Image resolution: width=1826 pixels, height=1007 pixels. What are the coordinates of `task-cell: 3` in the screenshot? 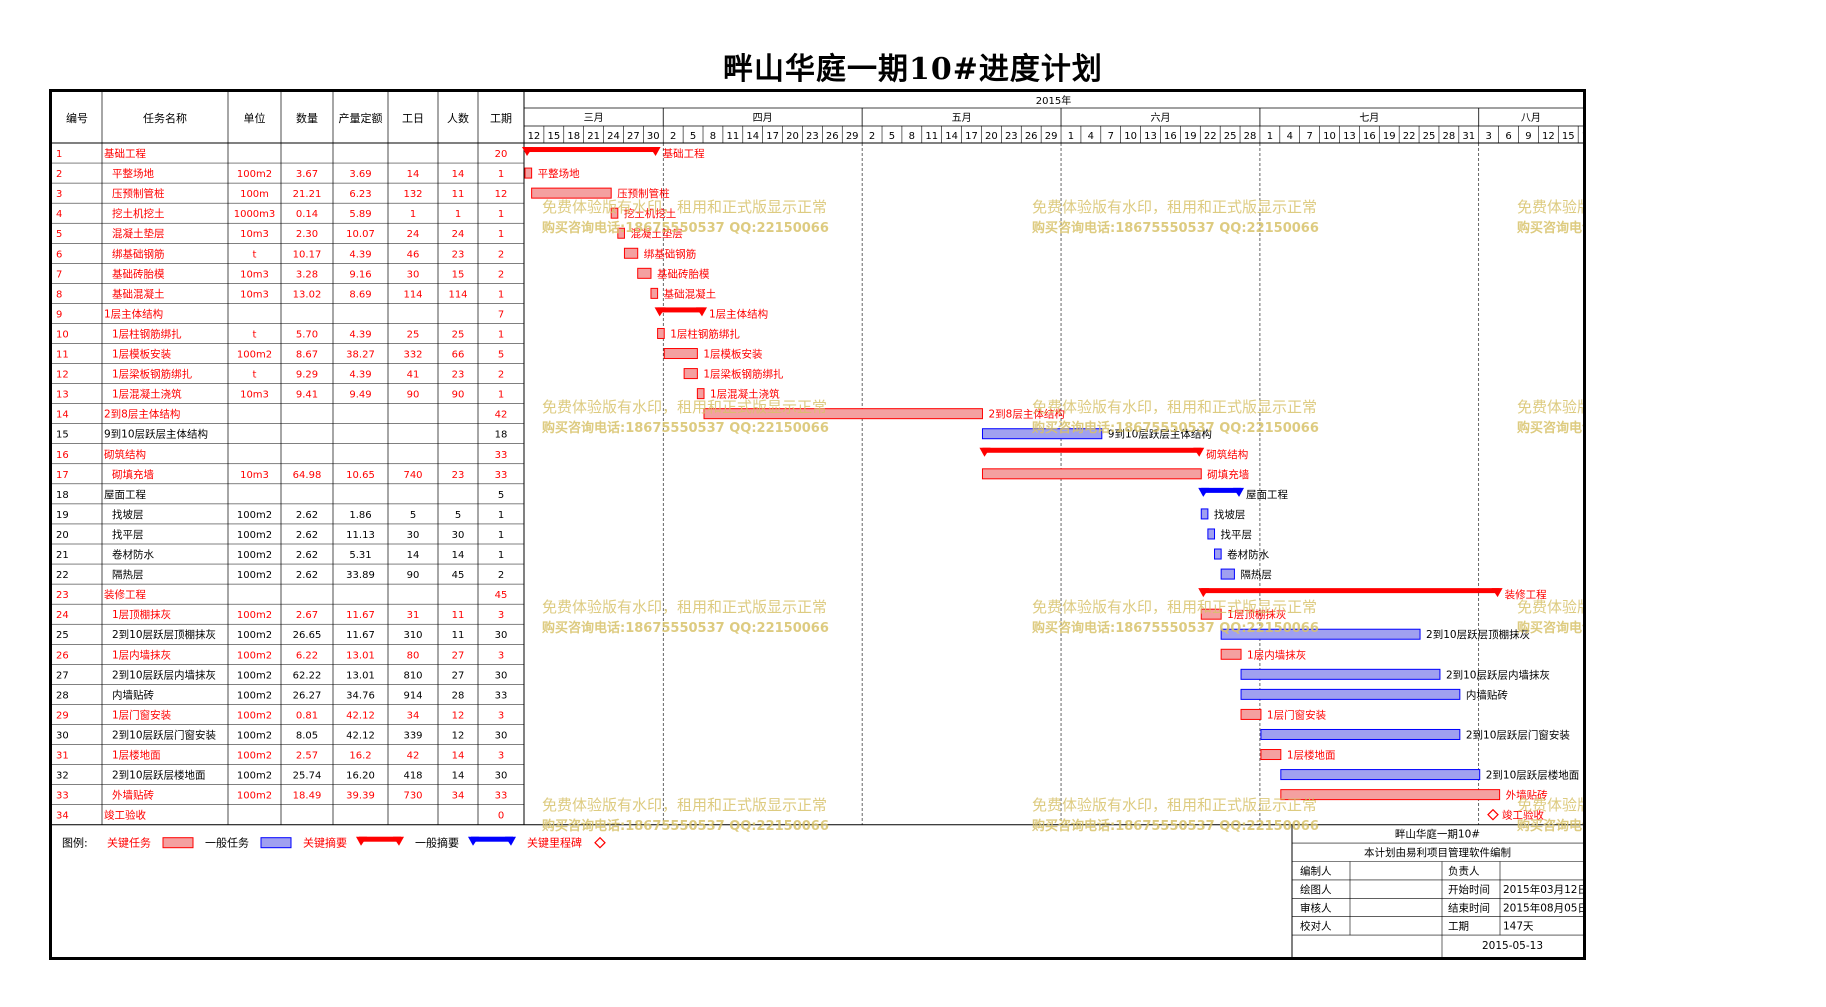 It's located at (501, 715).